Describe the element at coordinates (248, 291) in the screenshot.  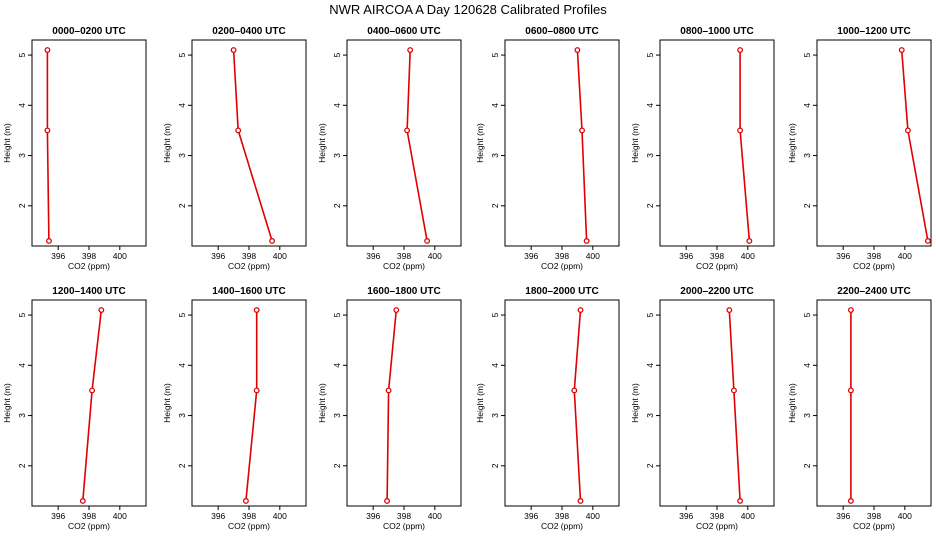
I see `panel-title: 1400–1600 UTC` at that location.